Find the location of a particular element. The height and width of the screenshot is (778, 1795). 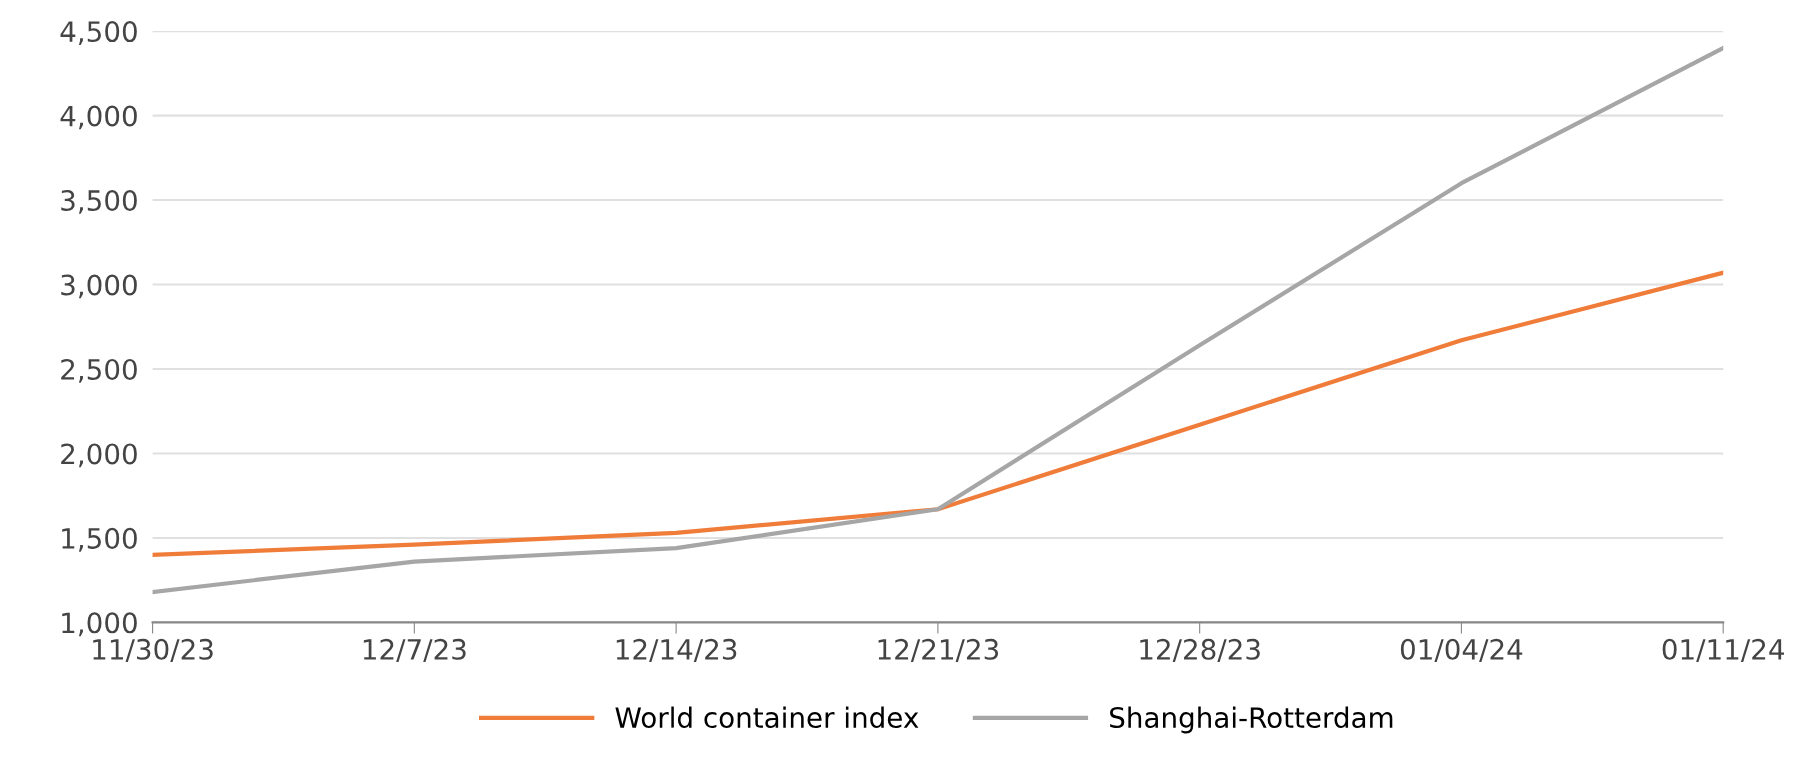

x-tick-label: 11/30/23 is located at coordinates (153, 650).